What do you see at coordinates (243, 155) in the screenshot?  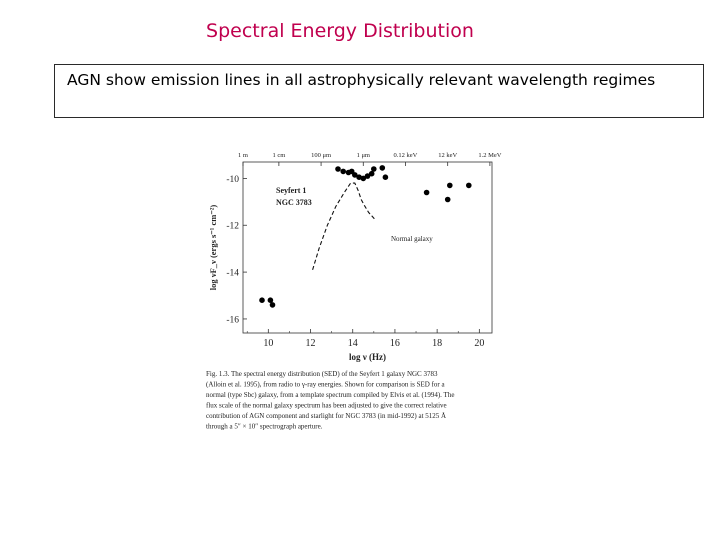 I see `top-axis-label: 1 m` at bounding box center [243, 155].